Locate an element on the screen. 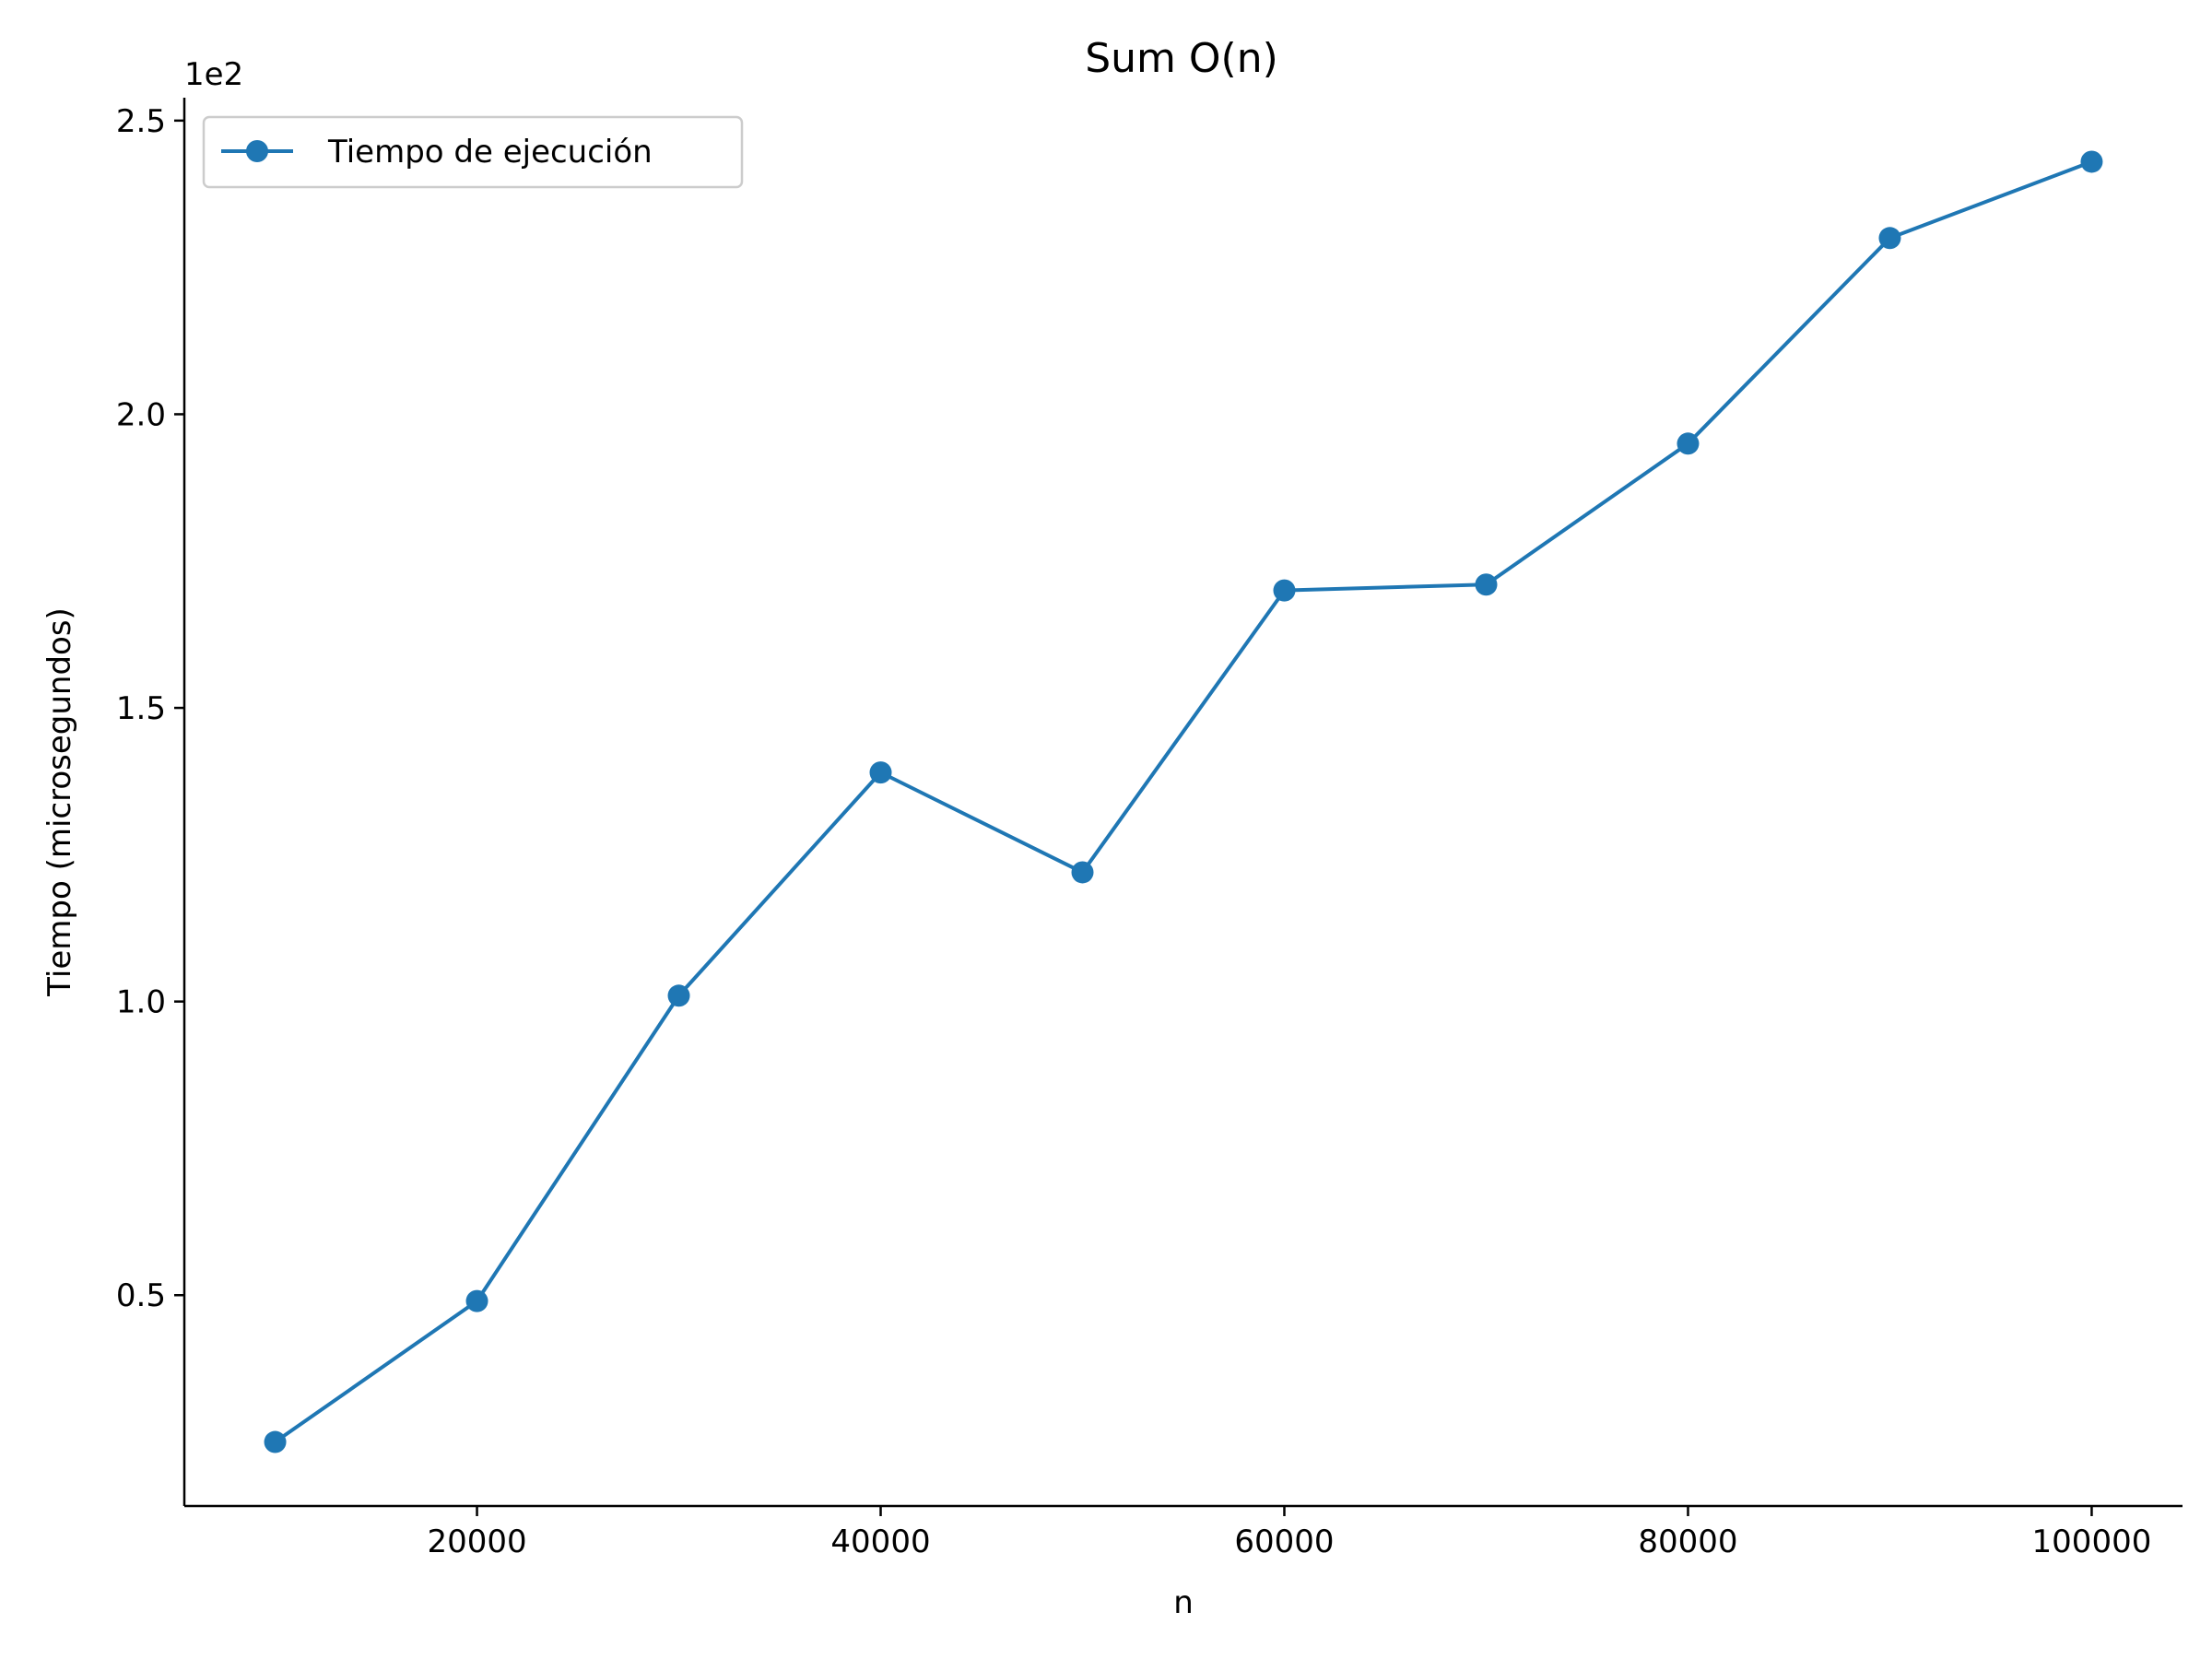 Image resolution: width=2212 pixels, height=1659 pixels. y-tick-label: 2.0 is located at coordinates (141, 414).